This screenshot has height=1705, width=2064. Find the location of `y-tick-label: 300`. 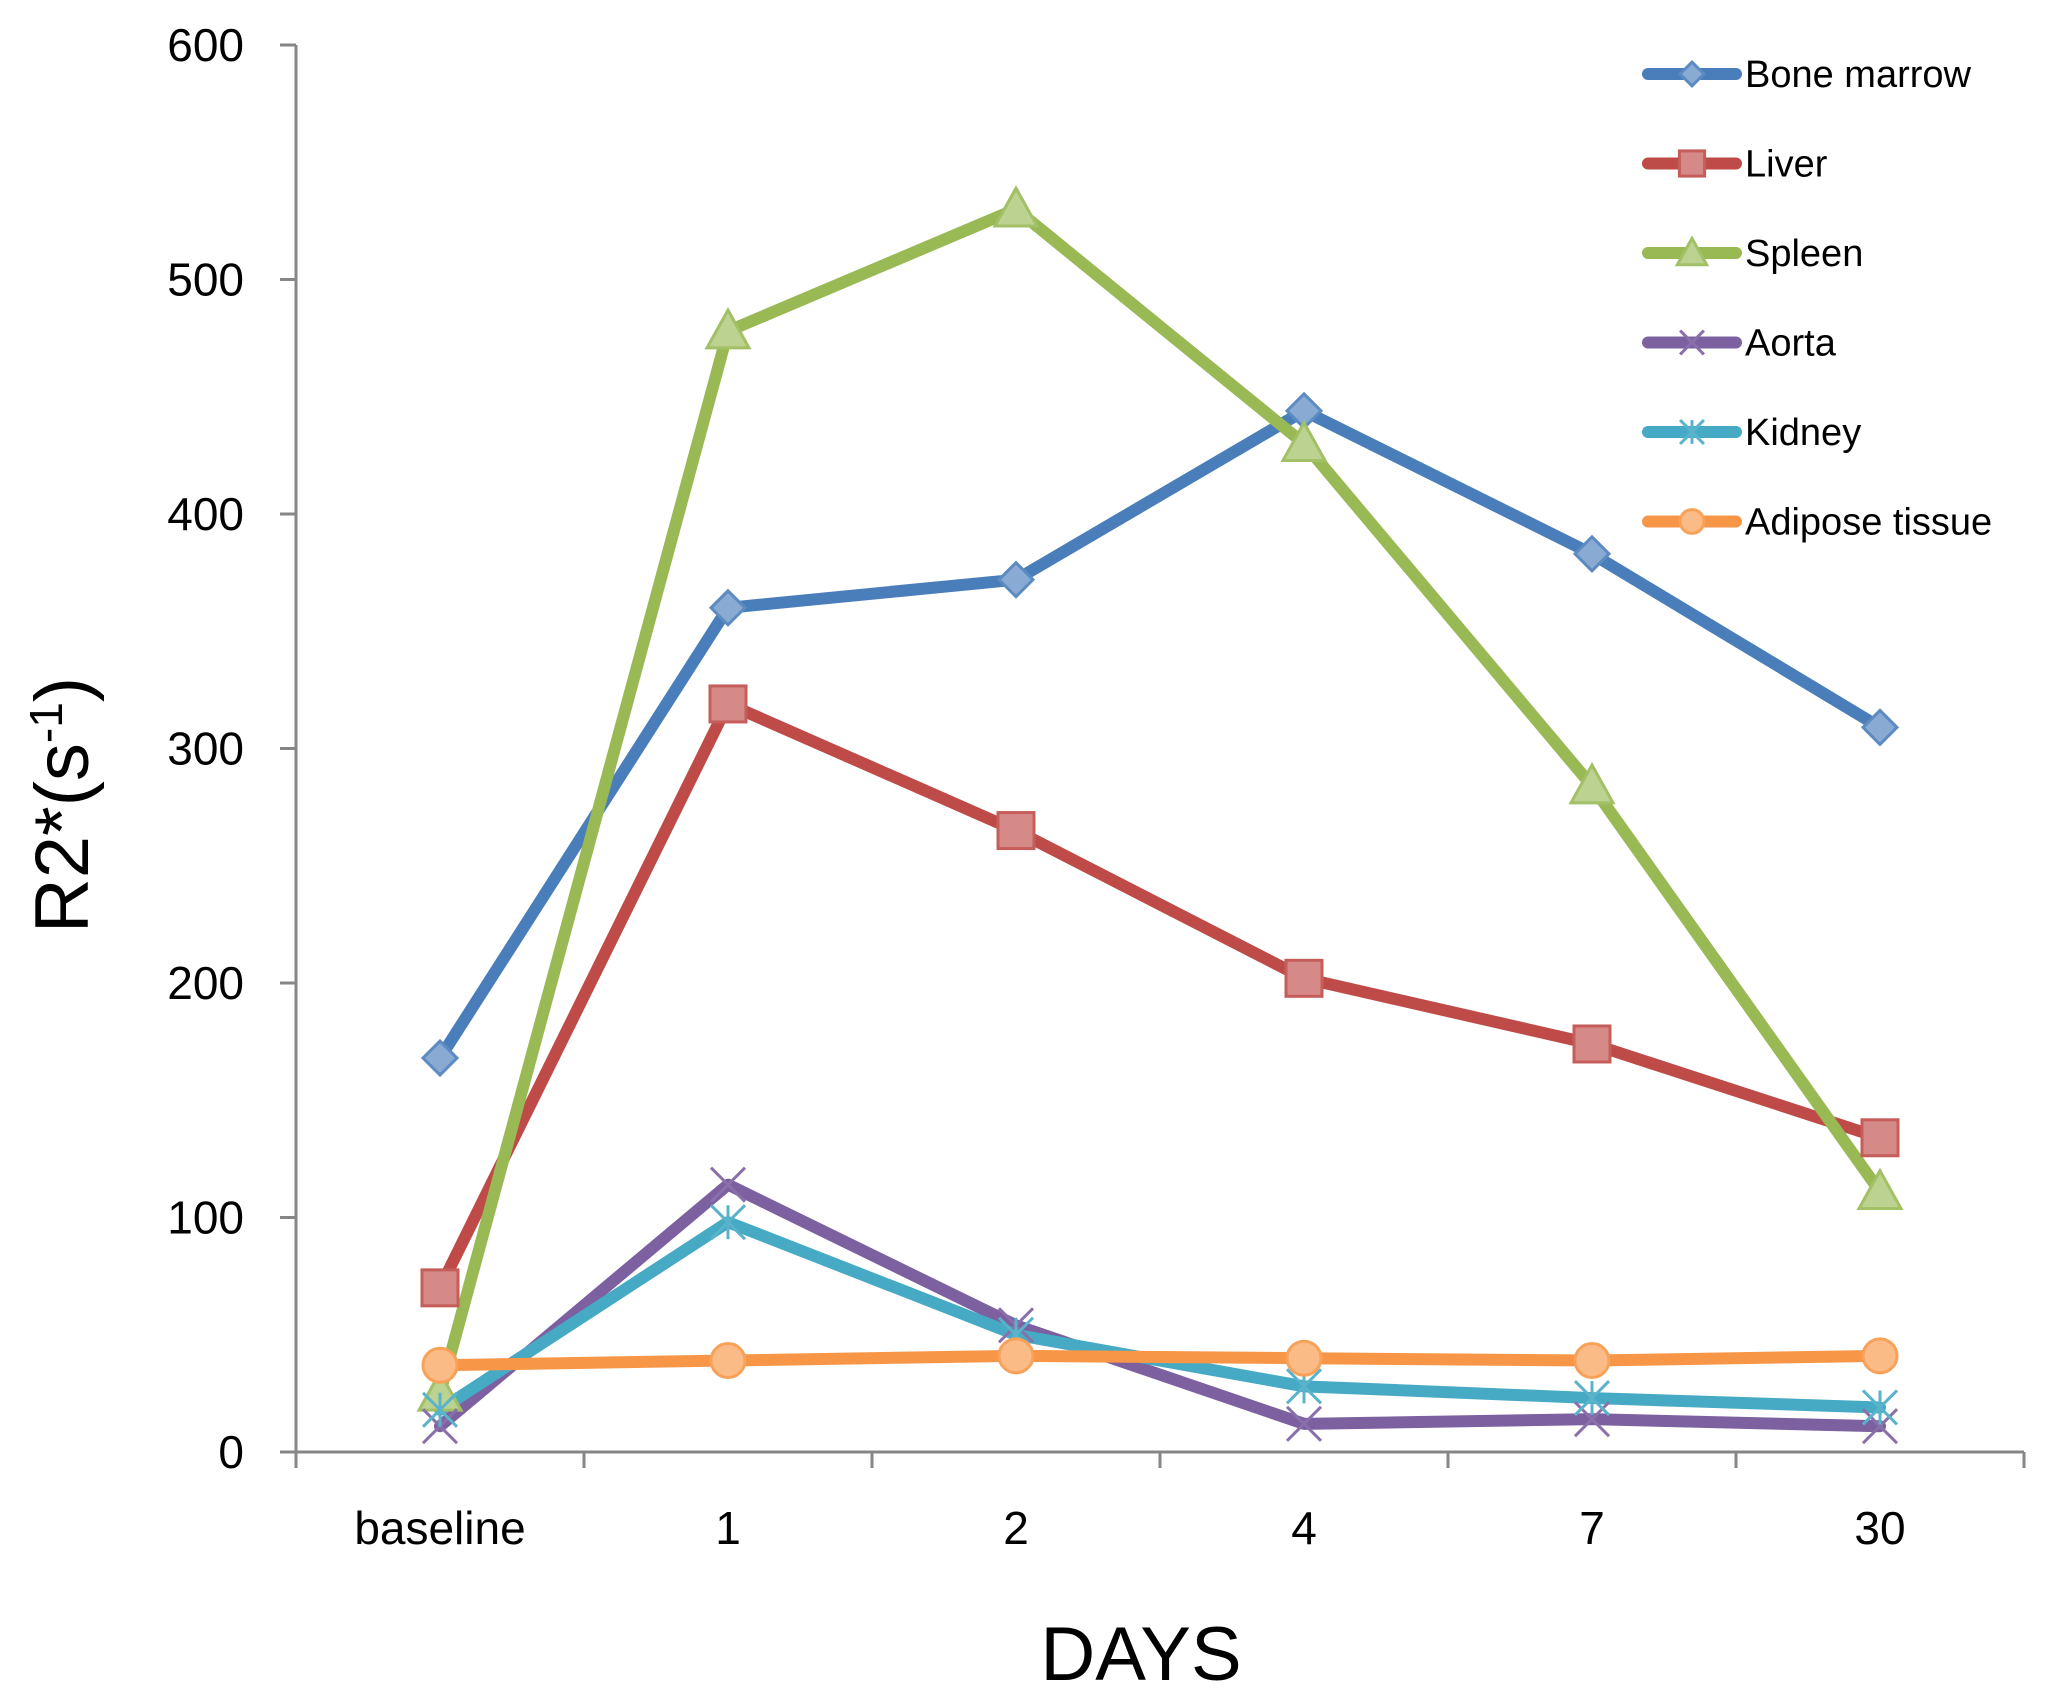

y-tick-label: 300 is located at coordinates (205, 749).